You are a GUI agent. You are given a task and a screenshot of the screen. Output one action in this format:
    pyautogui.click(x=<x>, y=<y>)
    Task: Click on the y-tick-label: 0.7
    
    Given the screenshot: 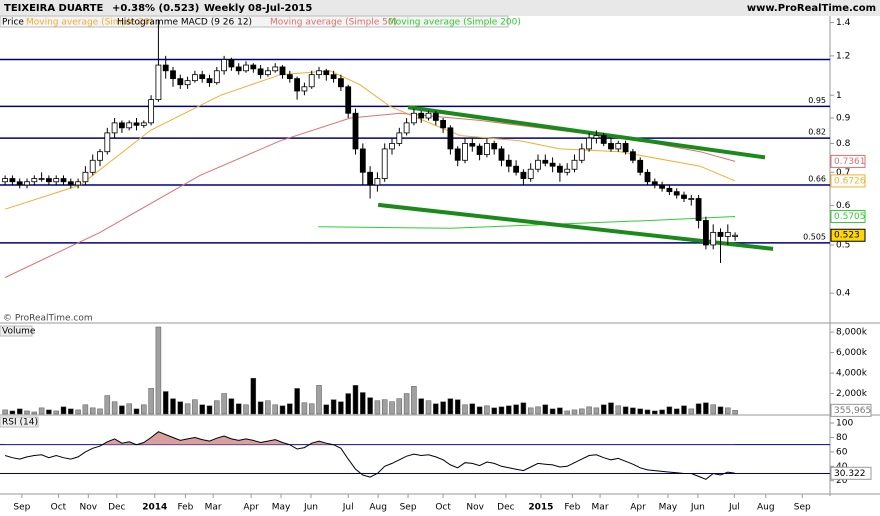 What is the action you would take?
    pyautogui.click(x=843, y=173)
    